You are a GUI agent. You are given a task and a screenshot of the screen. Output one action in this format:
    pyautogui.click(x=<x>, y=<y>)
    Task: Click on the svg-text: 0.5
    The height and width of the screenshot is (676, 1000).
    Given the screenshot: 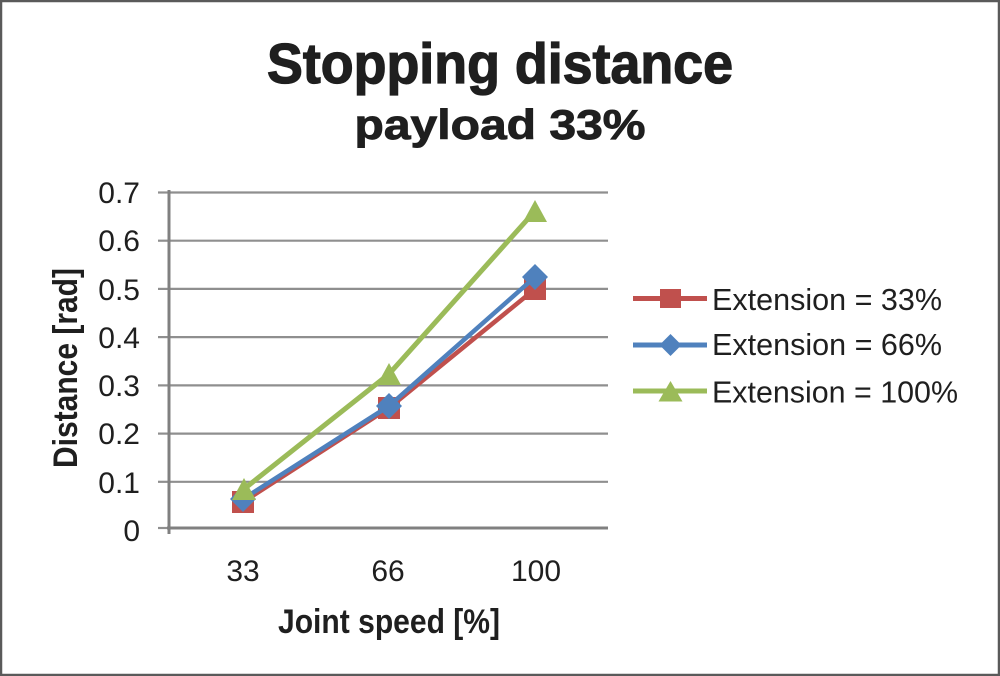 What is the action you would take?
    pyautogui.click(x=119, y=290)
    